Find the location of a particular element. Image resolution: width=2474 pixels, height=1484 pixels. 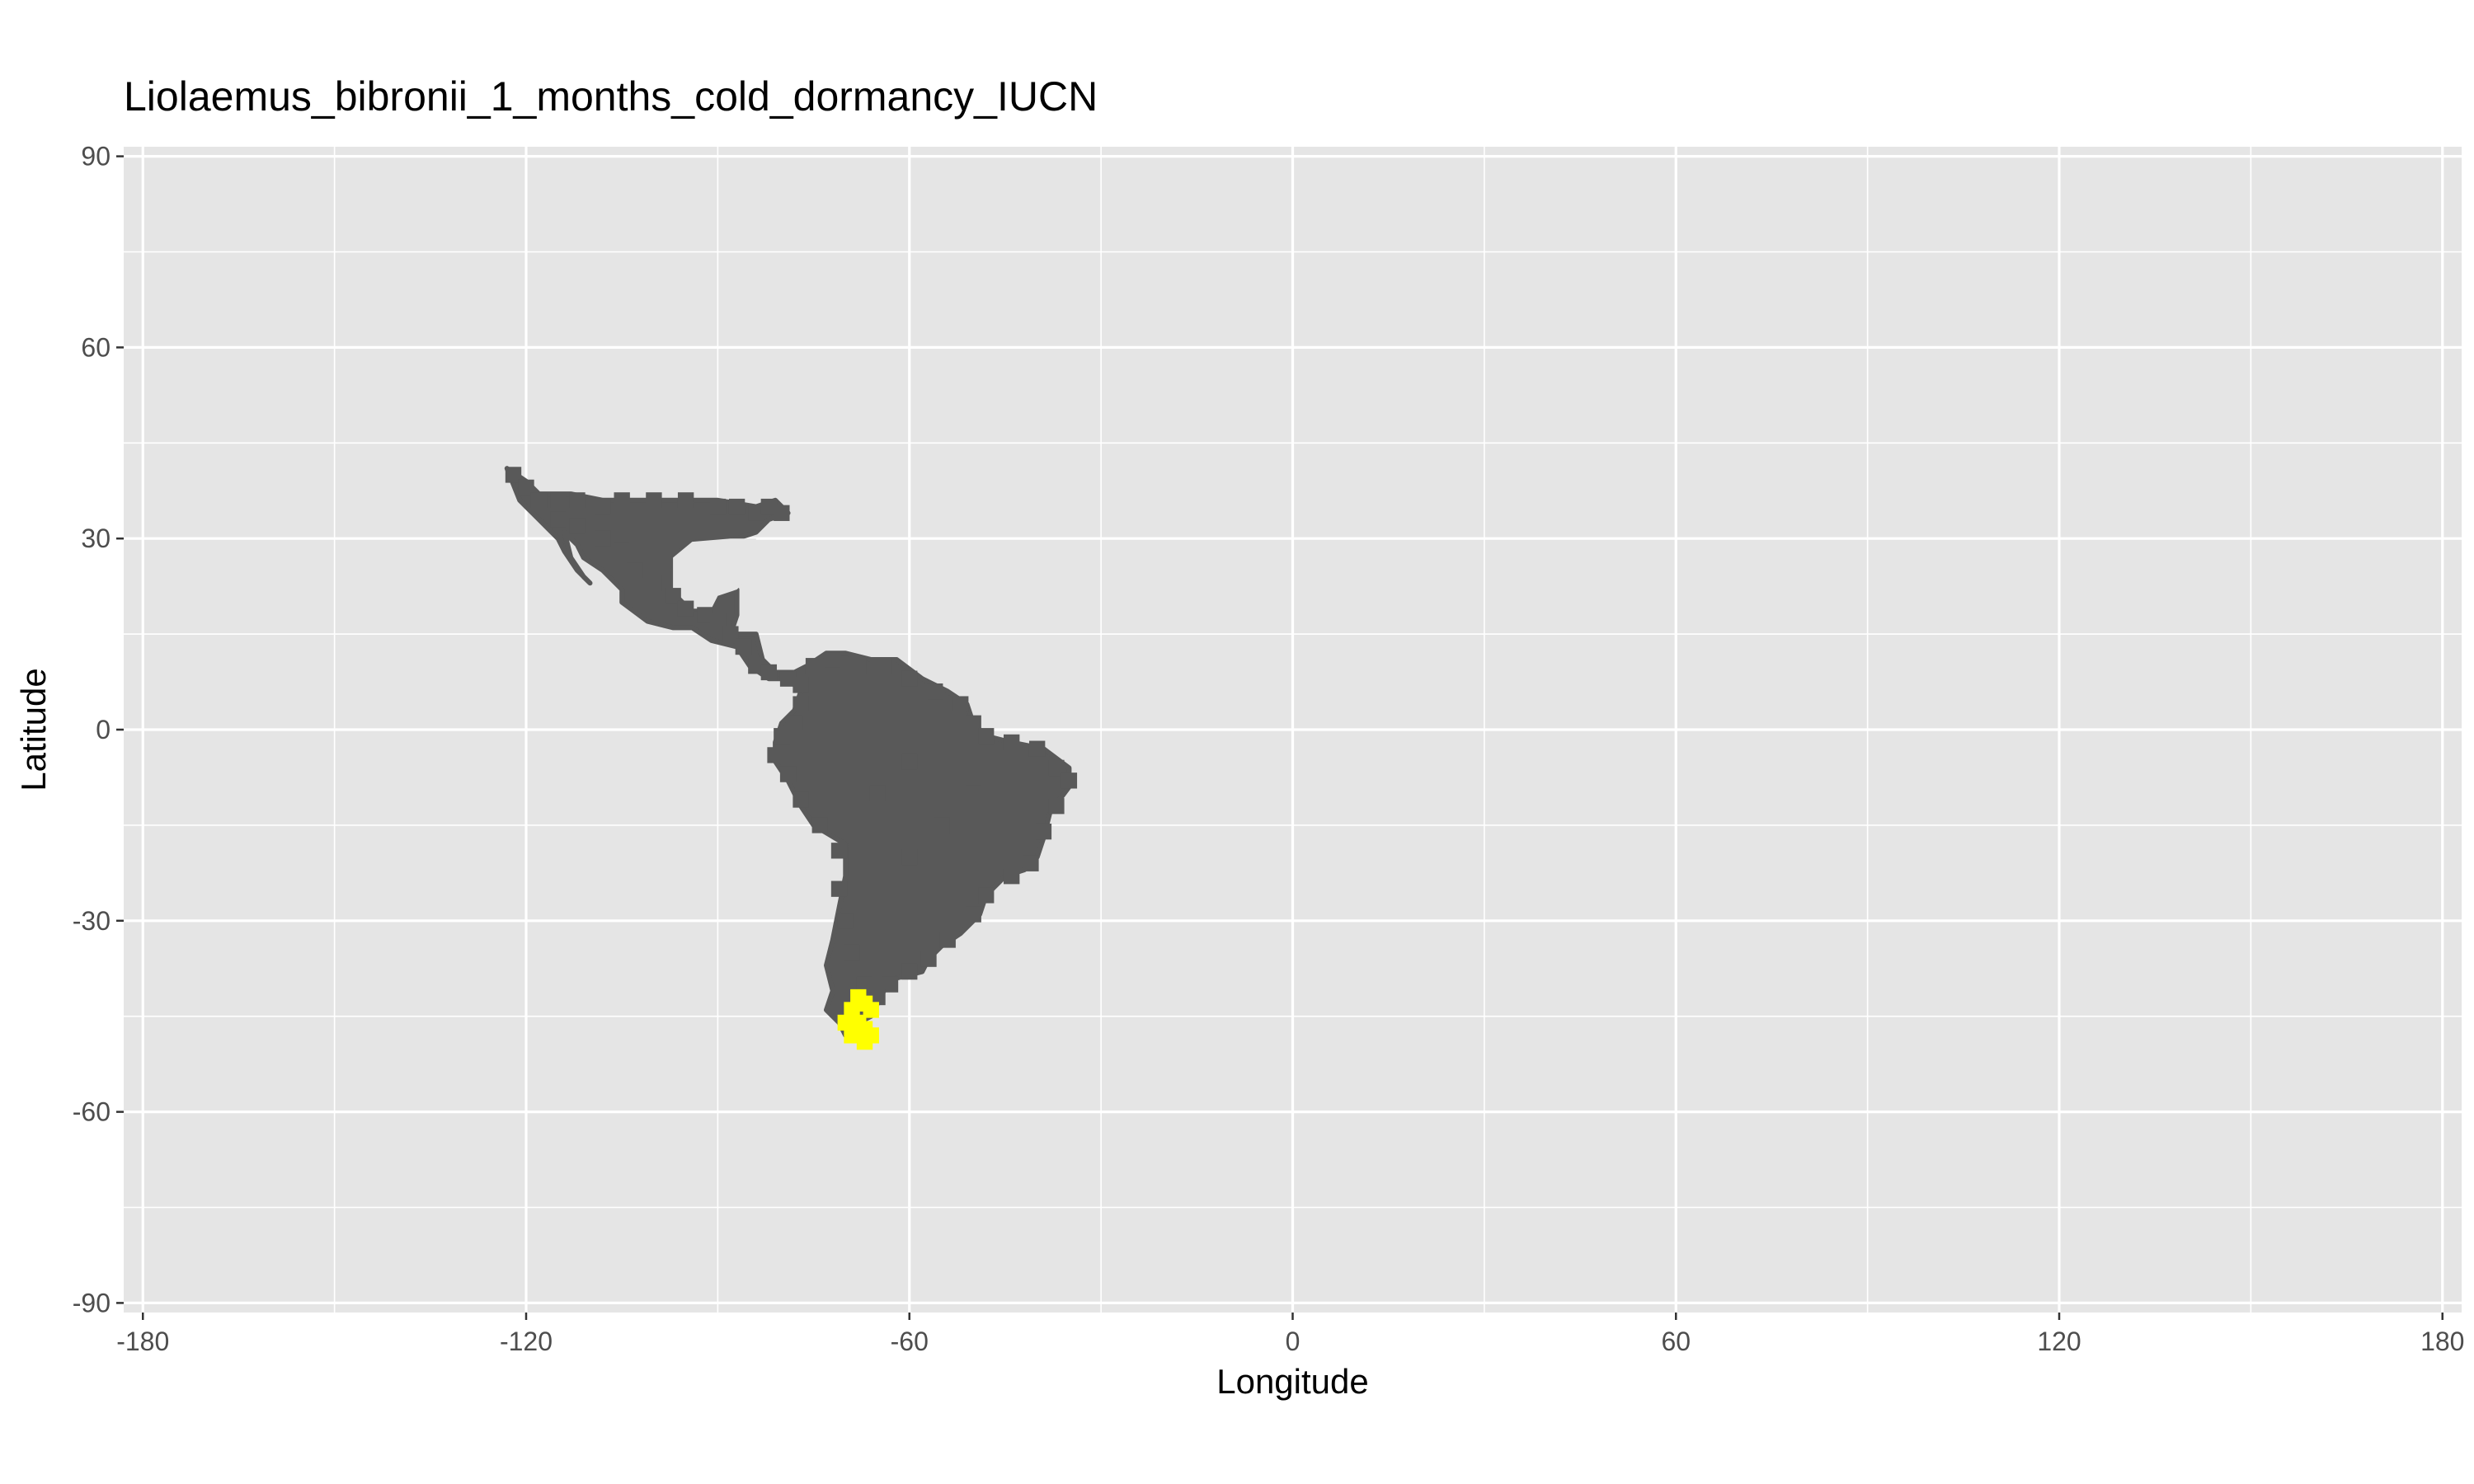

y-tick-label: 90 is located at coordinates (96, 156).